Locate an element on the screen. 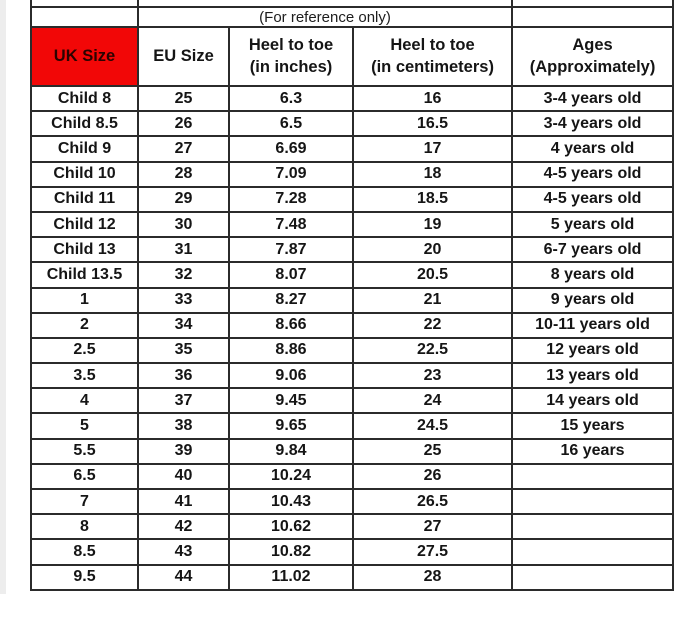 The image size is (682, 618). table-cell: 35 is located at coordinates (183, 350).